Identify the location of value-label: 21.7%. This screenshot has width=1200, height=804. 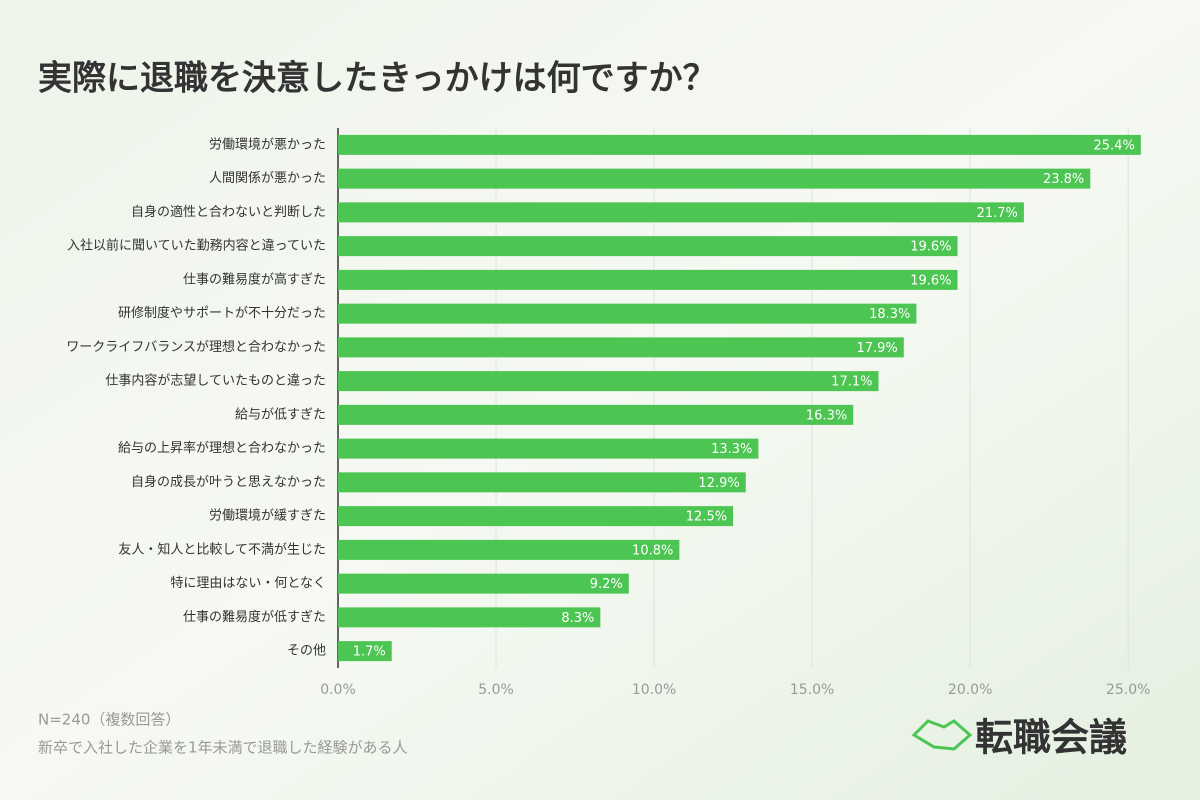
(997, 213).